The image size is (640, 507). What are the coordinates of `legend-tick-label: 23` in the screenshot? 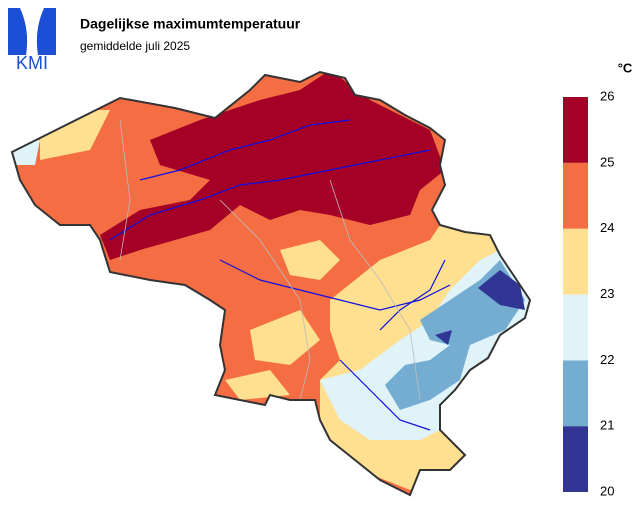 It's located at (607, 293).